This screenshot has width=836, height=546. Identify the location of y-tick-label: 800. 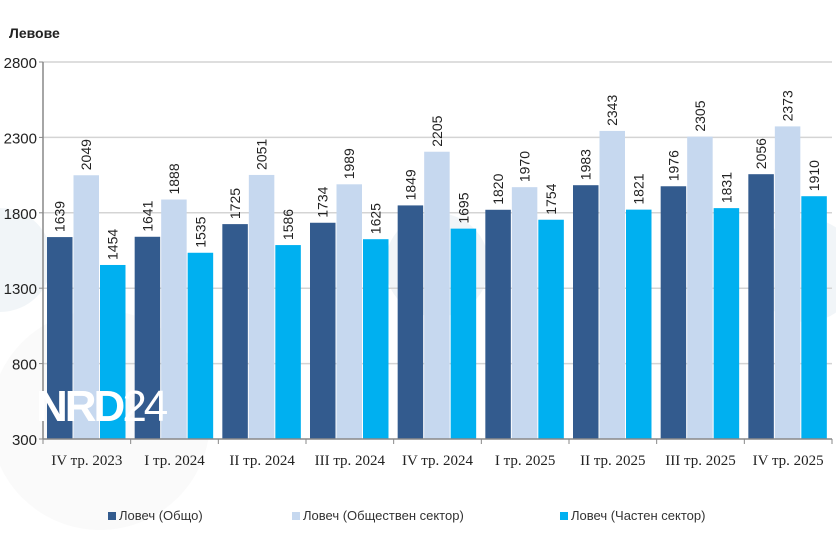
(24, 365).